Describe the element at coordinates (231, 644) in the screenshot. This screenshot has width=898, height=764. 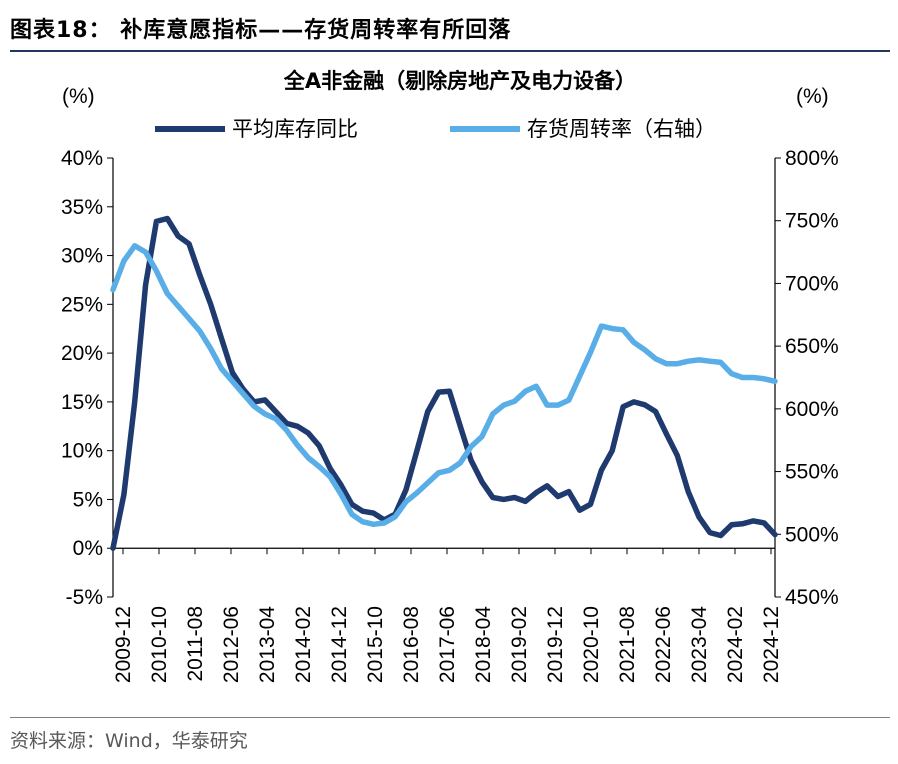
I see `x-tick-label: 2012-06` at that location.